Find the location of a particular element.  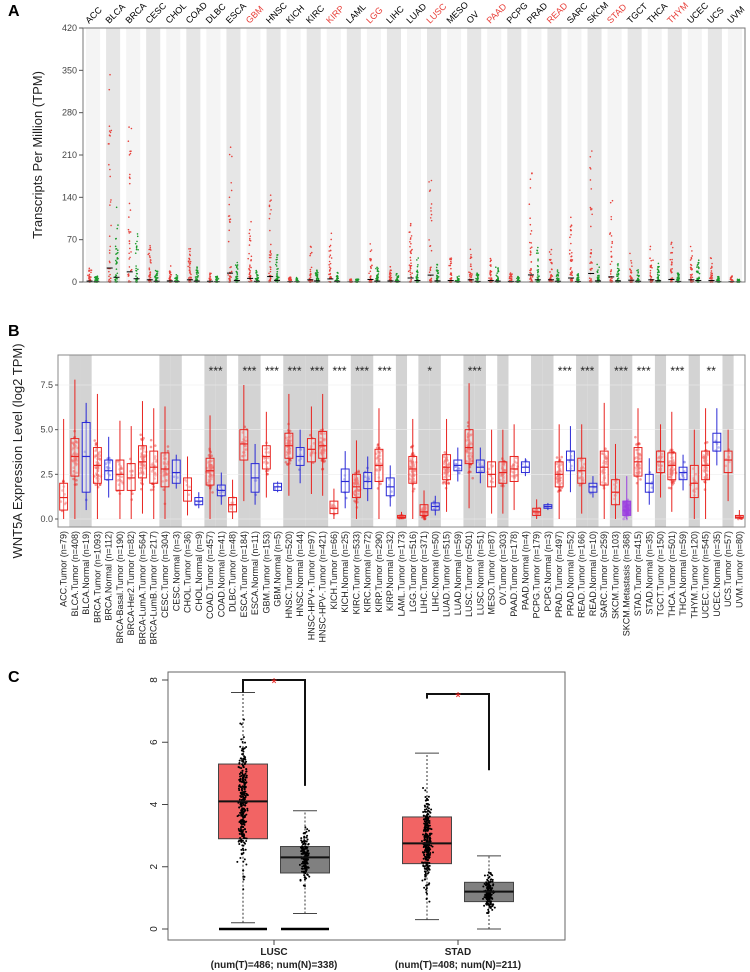

group-label: THCA.Tumor (n=501) is located at coordinates (672, 574).